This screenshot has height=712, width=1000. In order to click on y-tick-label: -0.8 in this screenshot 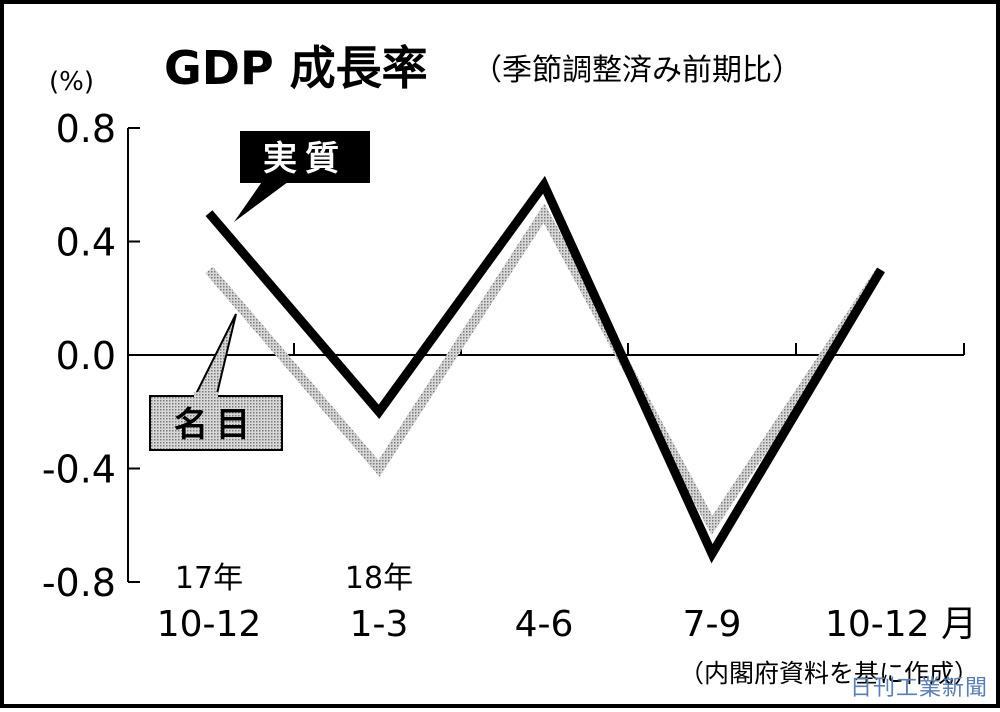, I will do `click(79, 583)`.